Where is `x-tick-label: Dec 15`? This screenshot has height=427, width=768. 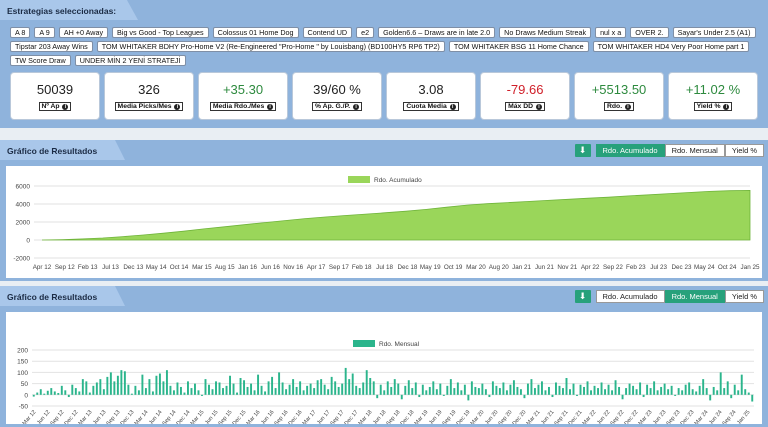 x-tick-label: Dec 15 is located at coordinates (240, 416).